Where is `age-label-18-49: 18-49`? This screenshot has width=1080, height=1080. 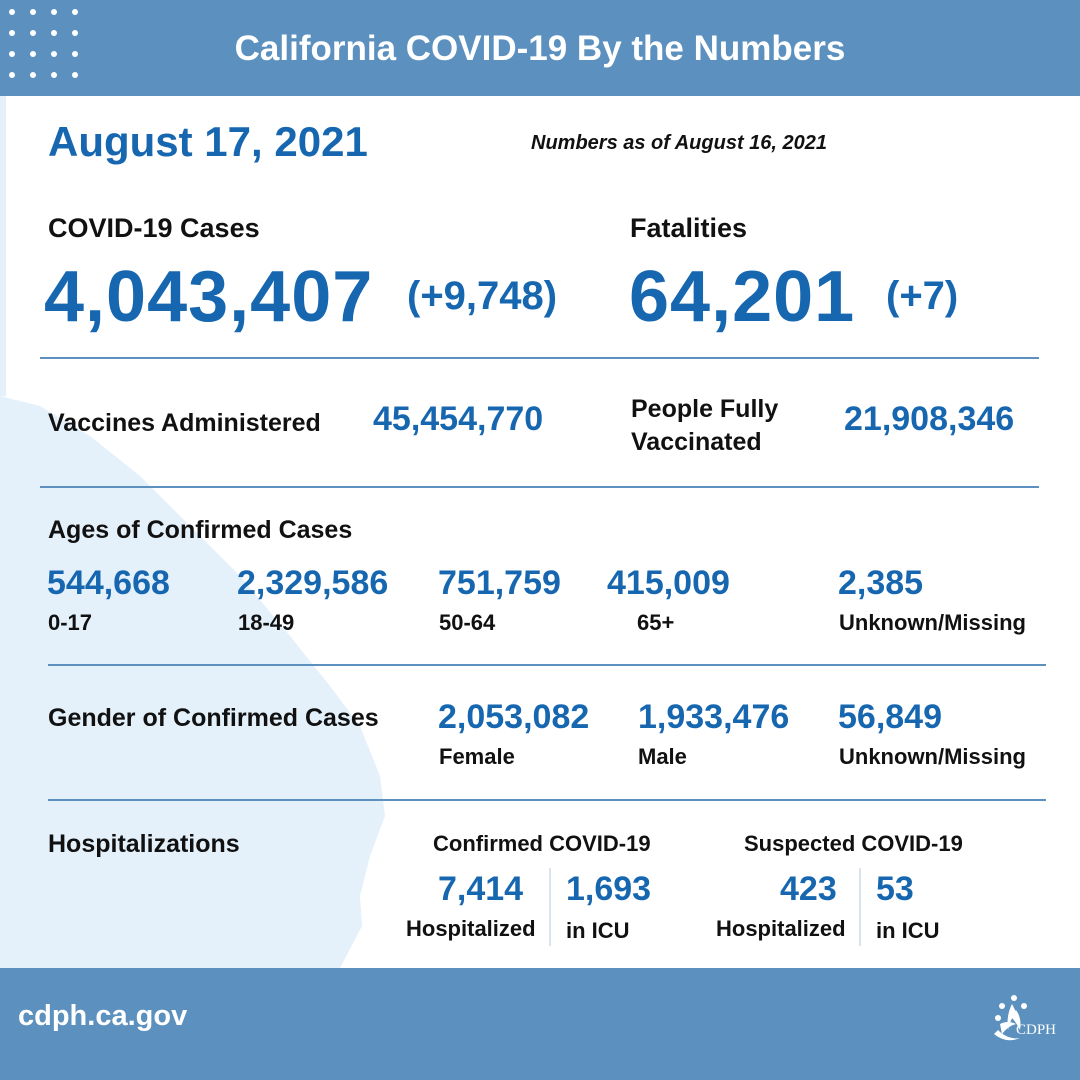 age-label-18-49: 18-49 is located at coordinates (266, 622).